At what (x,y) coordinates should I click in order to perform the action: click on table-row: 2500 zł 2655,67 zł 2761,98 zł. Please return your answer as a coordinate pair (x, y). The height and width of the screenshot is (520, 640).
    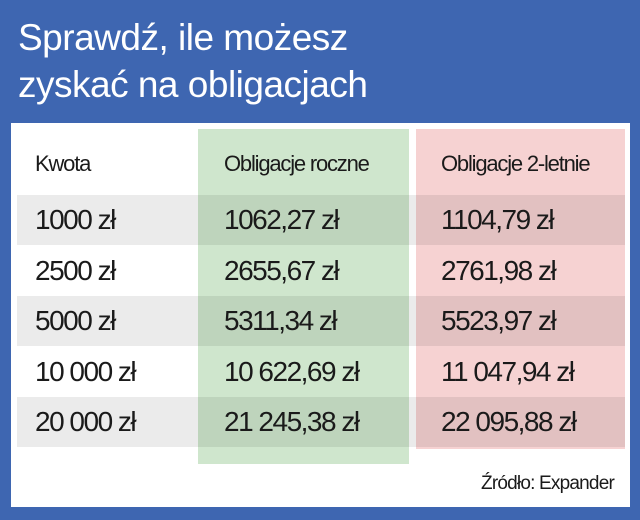
    Looking at the image, I should click on (321, 271).